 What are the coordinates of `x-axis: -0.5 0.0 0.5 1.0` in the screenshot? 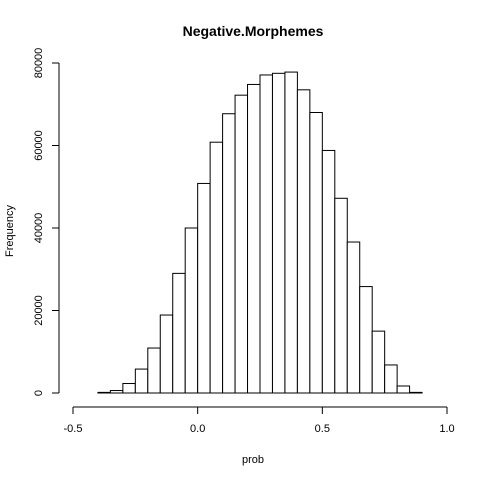 It's located at (259, 420).